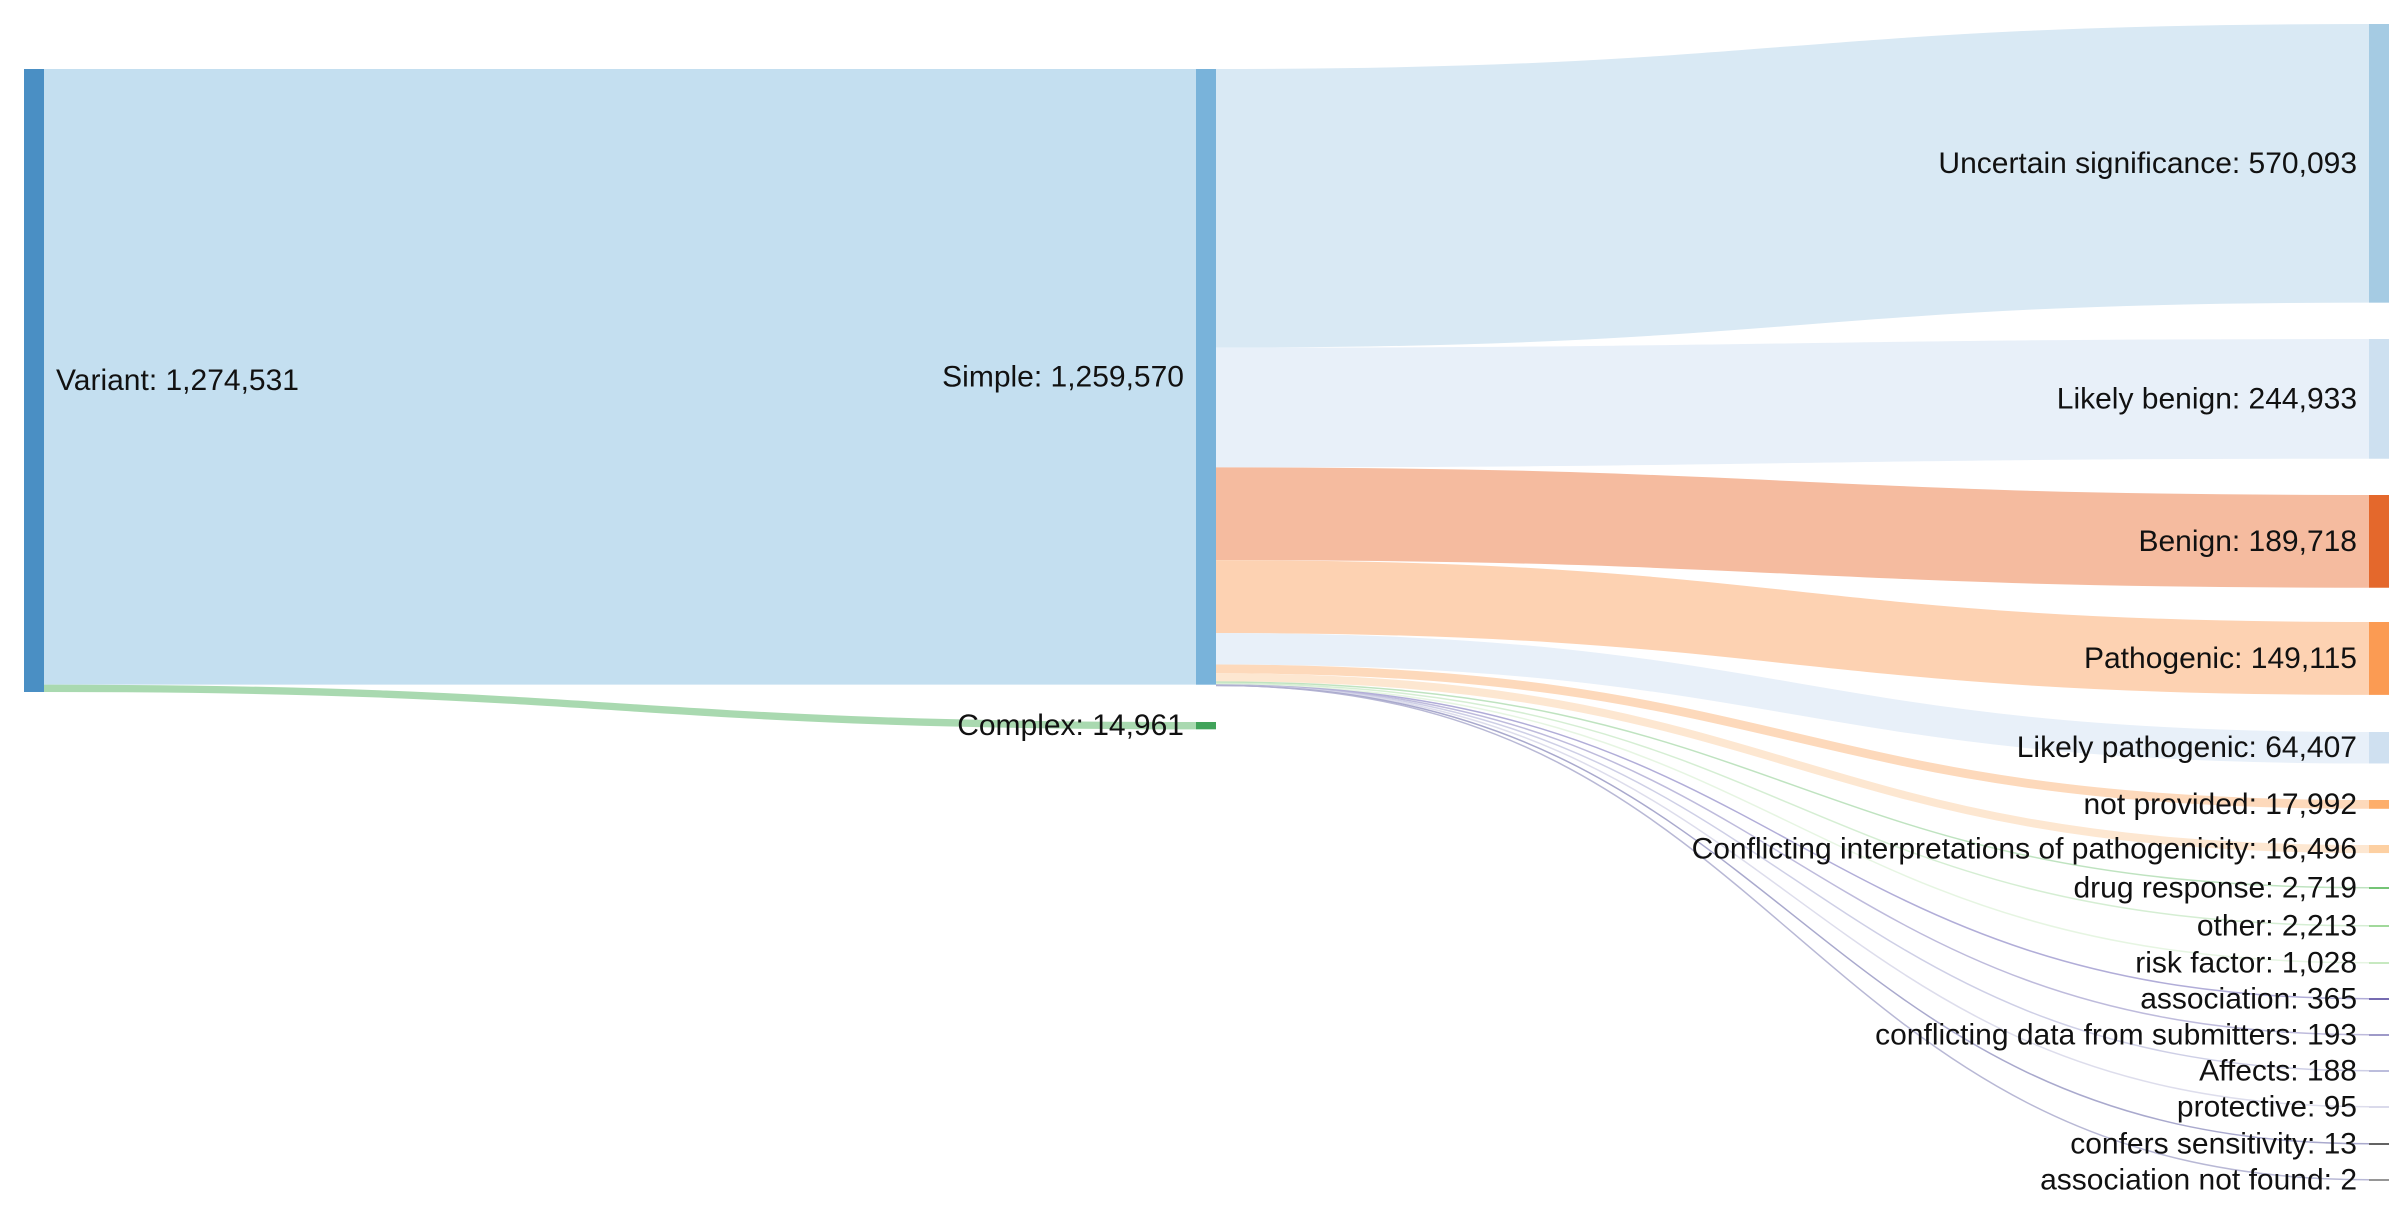  I want to click on node-label-simple: Simple: 1,259,570, so click(1063, 376).